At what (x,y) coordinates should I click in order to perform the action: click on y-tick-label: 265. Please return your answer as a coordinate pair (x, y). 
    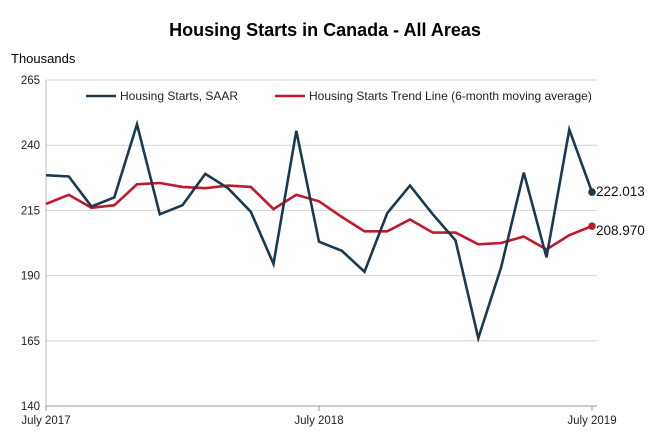
    Looking at the image, I should click on (30, 81).